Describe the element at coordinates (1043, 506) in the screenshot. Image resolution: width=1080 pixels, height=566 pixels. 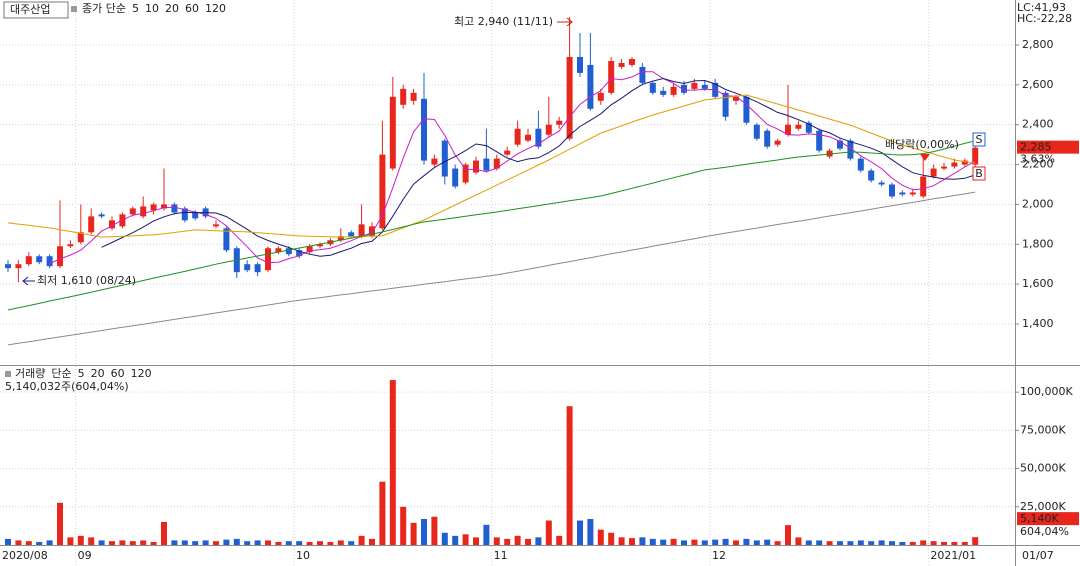
I see `y-tick-label: 25,000K` at that location.